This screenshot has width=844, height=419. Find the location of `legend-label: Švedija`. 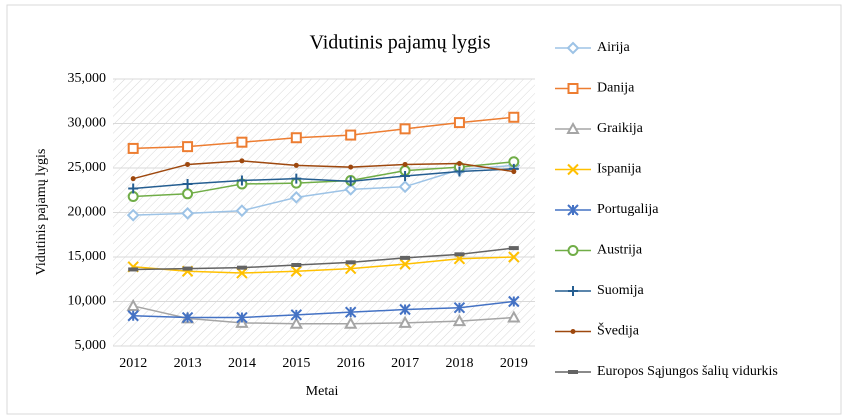

legend-label: Švedija is located at coordinates (618, 330).